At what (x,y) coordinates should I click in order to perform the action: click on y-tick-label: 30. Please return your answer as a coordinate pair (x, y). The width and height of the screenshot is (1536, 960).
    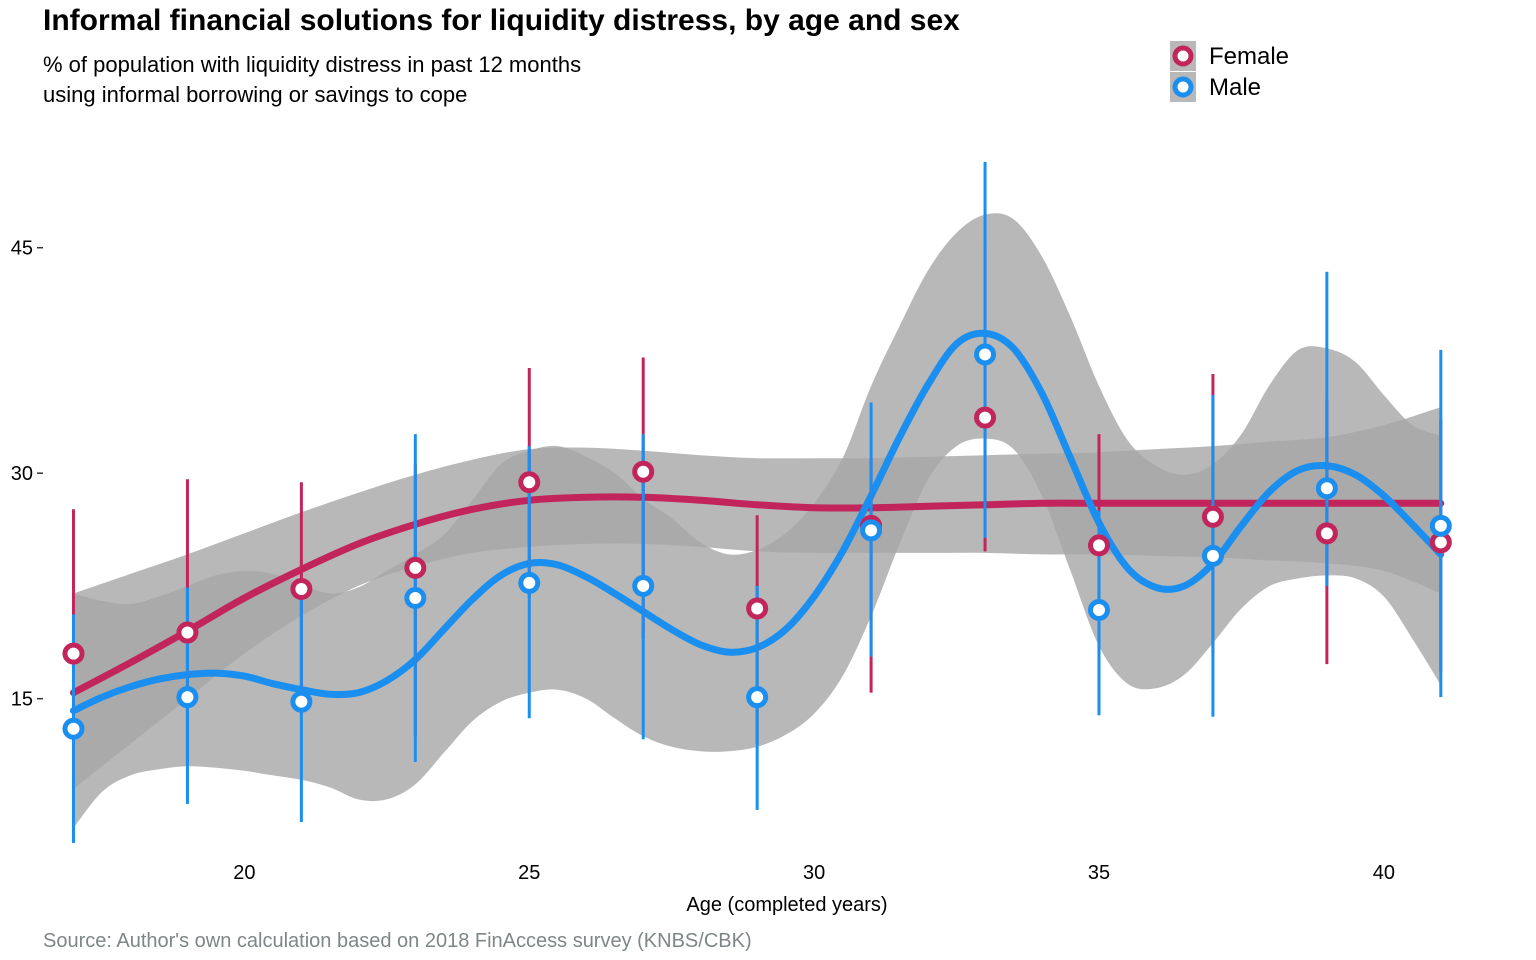
    Looking at the image, I should click on (22, 474).